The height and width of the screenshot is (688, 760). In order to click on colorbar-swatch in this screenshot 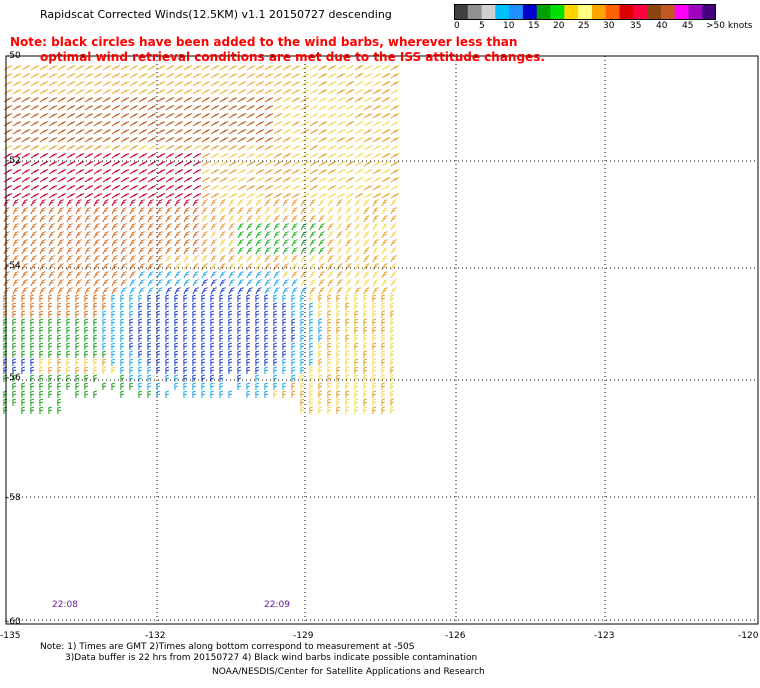, I will do `click(599, 12)`.